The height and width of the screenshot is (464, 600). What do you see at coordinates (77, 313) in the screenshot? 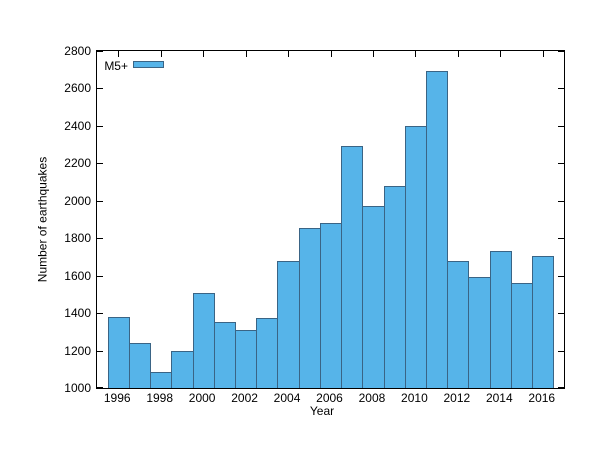
I see `y-tick-label: 1400` at bounding box center [77, 313].